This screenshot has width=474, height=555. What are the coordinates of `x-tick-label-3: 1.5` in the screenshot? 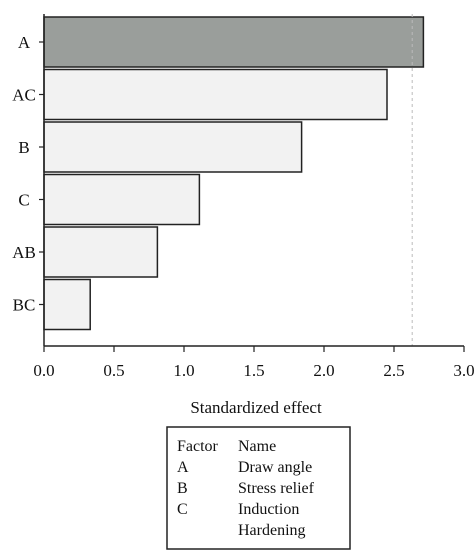 It's located at (253, 370).